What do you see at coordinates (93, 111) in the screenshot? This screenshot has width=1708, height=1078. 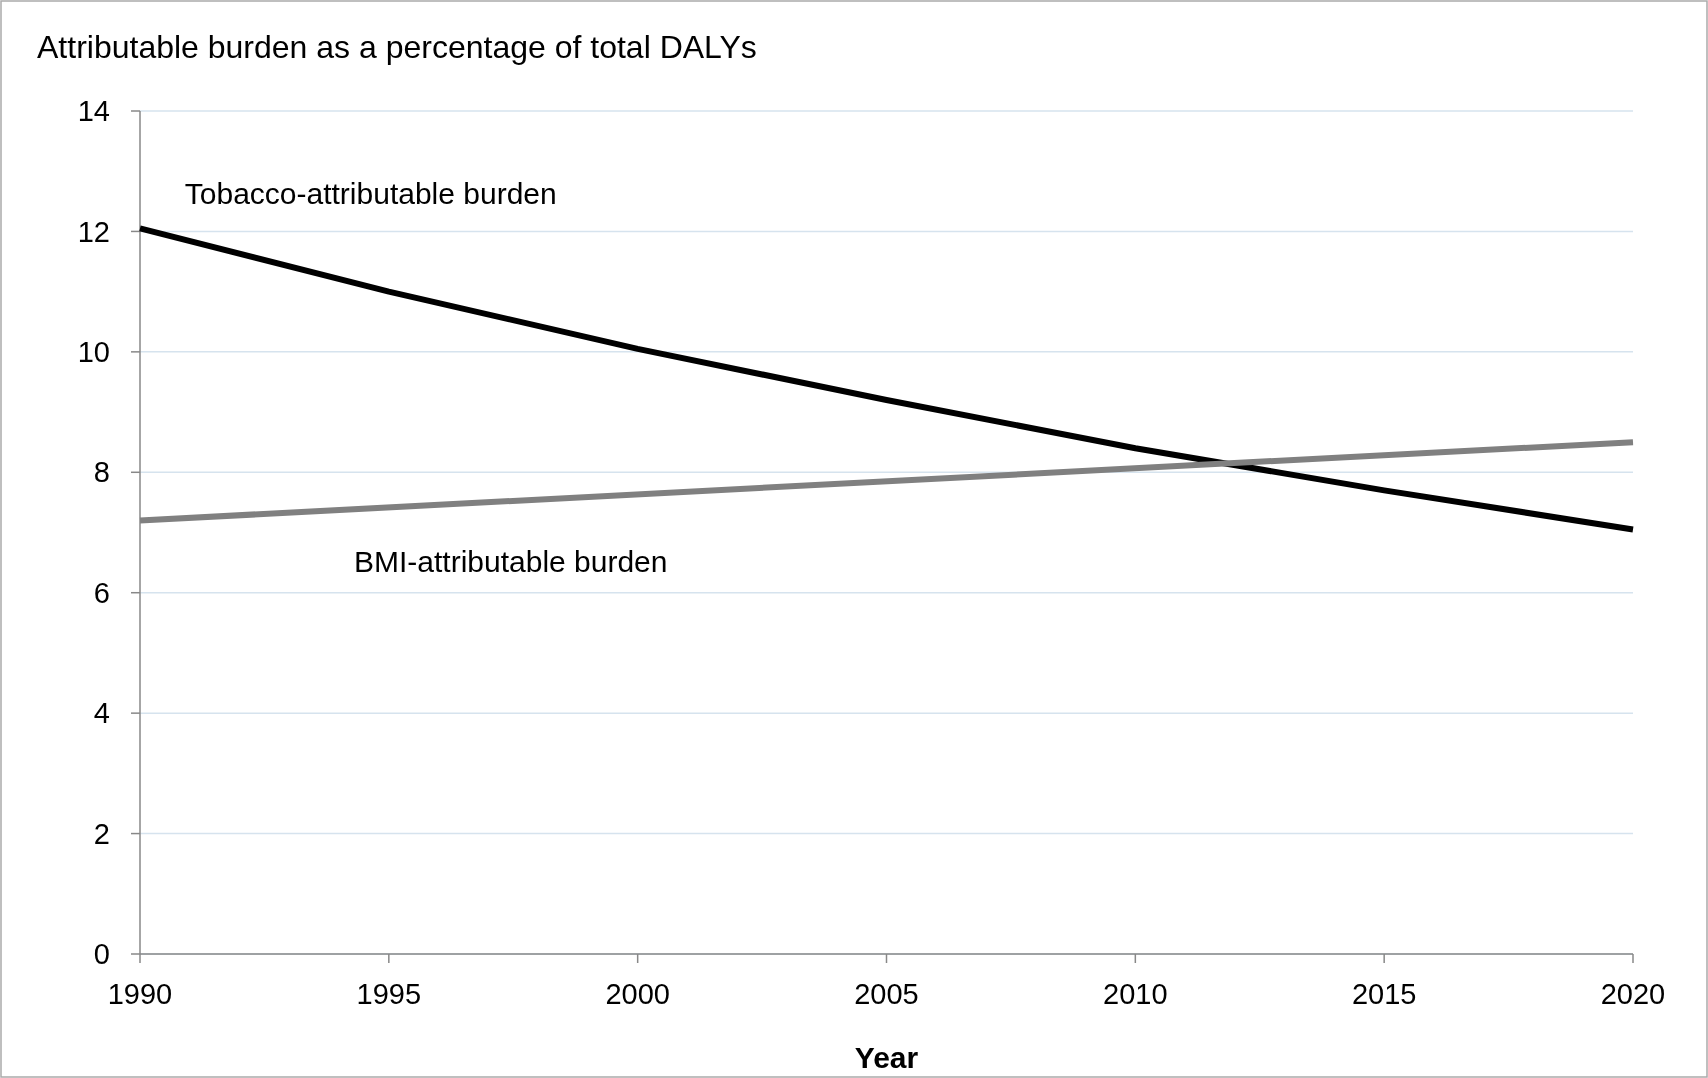 I see `y-tick-label: 14` at bounding box center [93, 111].